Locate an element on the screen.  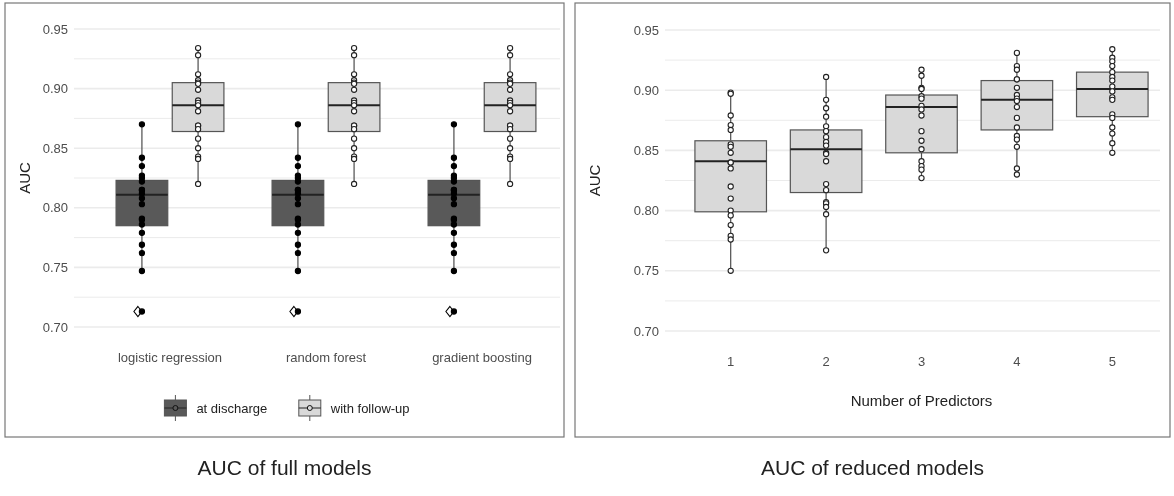
legend-label: with follow-up is located at coordinates (369, 408).